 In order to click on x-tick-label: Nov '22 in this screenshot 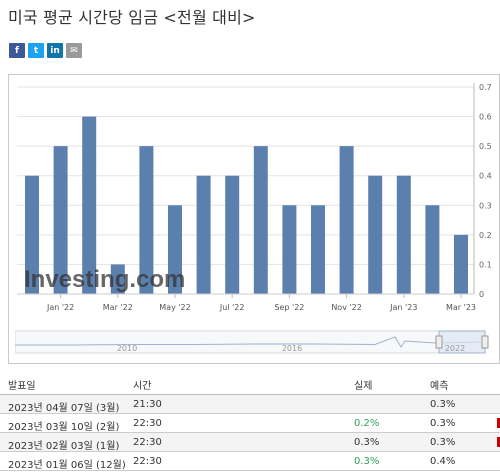, I will do `click(346, 307)`.